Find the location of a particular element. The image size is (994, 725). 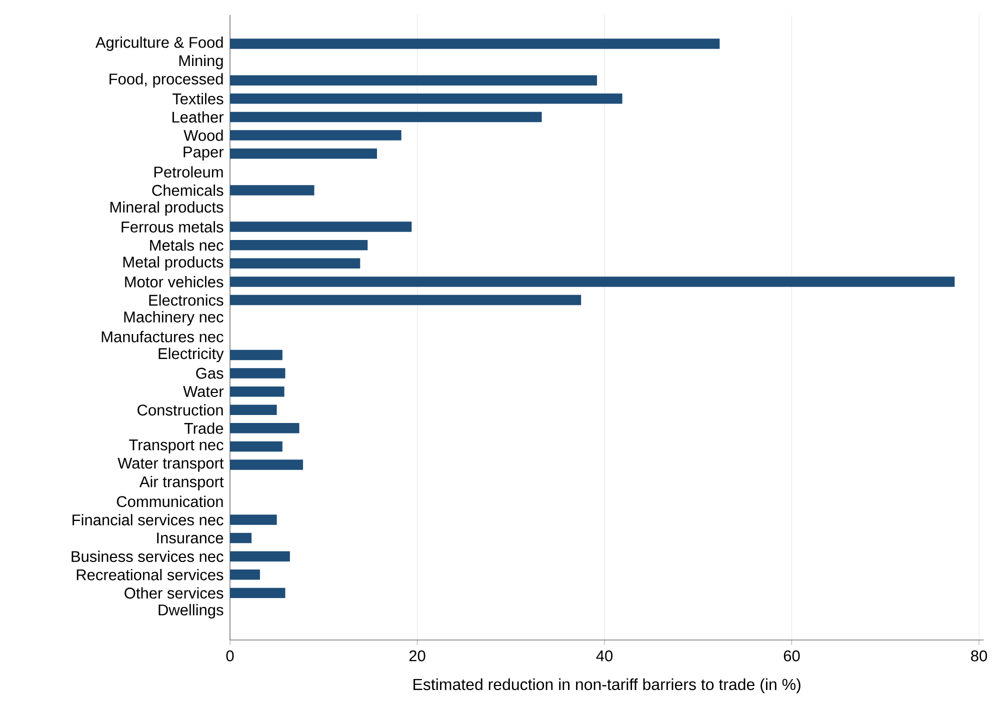

y-tick-label: Mineral products is located at coordinates (167, 208).